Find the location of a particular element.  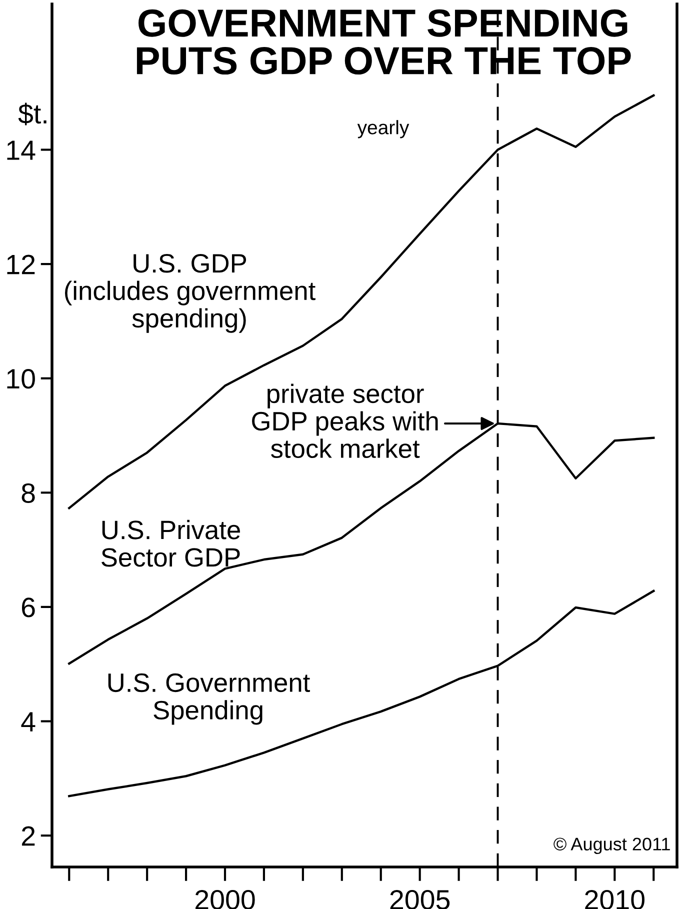

series-label: U.S. GDP (includes government spending) is located at coordinates (190, 293).